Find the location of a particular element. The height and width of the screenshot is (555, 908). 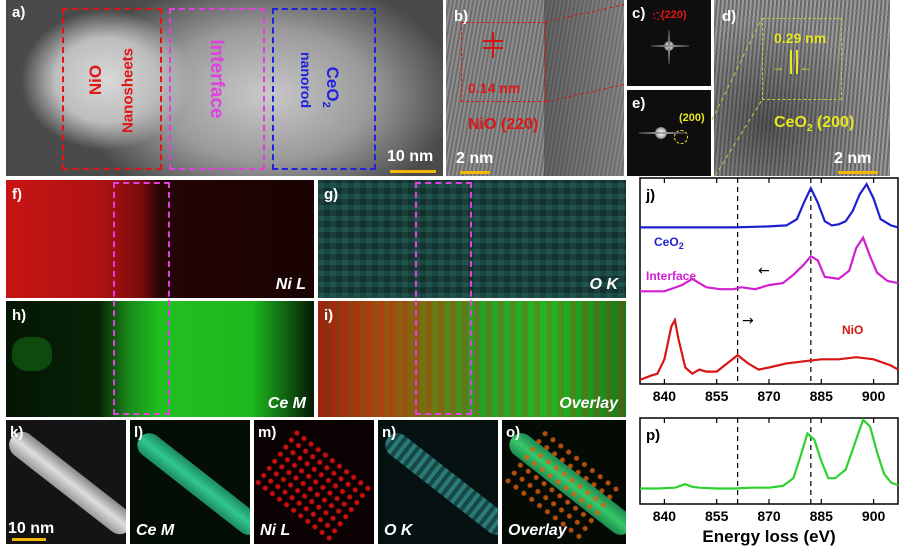

panel-d-plane-label: CeO2 (200) is located at coordinates (814, 124).